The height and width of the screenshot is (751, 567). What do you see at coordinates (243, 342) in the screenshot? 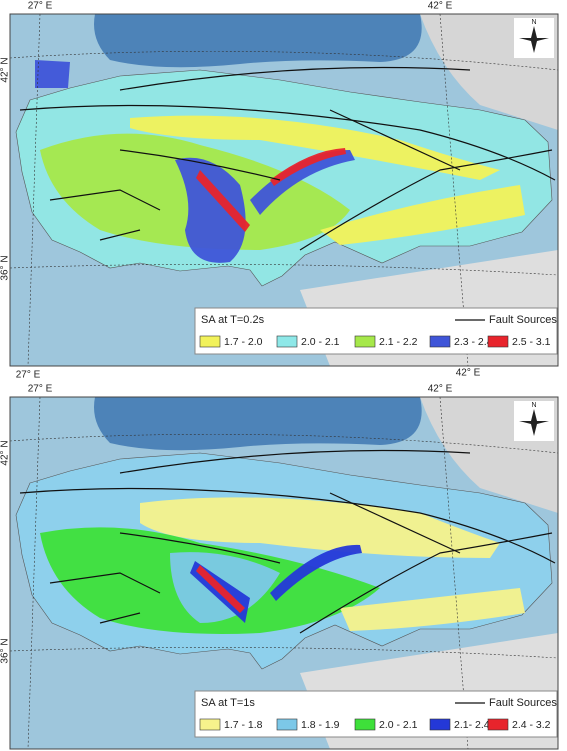
I see `legend-label: 1.7 - 2.0` at bounding box center [243, 342].